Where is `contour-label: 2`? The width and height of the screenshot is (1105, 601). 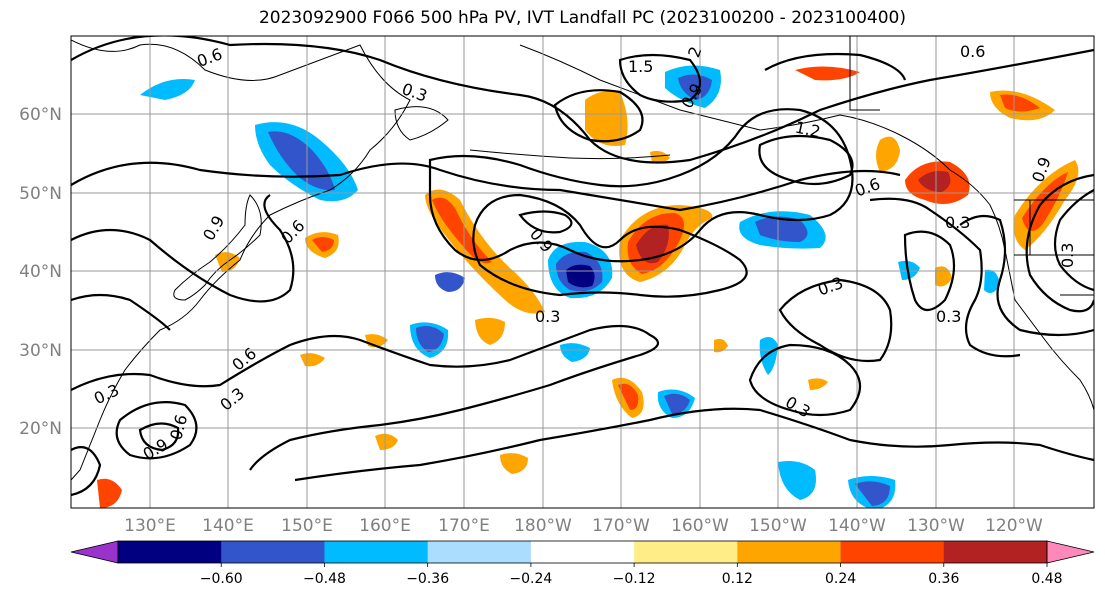
contour-label: 2 is located at coordinates (694, 52).